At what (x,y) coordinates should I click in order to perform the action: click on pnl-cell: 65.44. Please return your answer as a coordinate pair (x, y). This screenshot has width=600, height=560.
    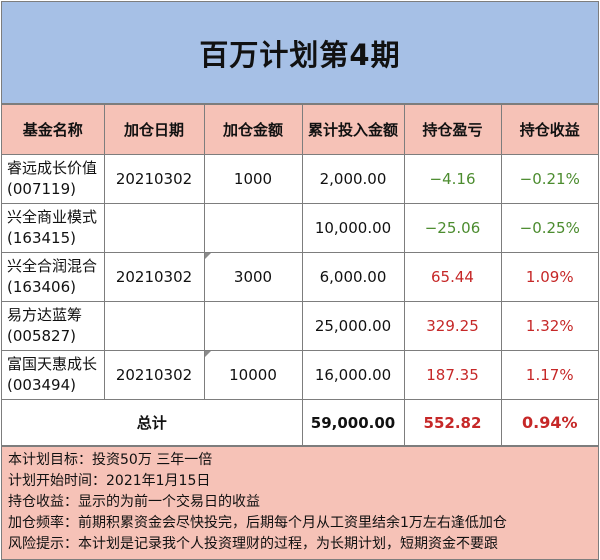
    Looking at the image, I should click on (452, 277).